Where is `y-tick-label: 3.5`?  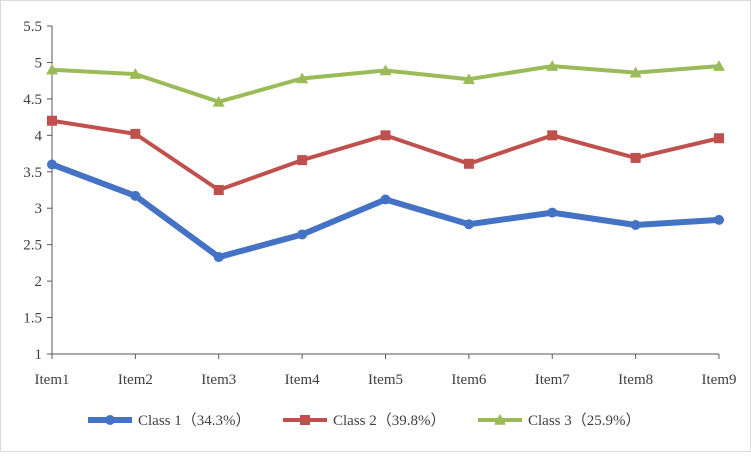 y-tick-label: 3.5 is located at coordinates (32, 173).